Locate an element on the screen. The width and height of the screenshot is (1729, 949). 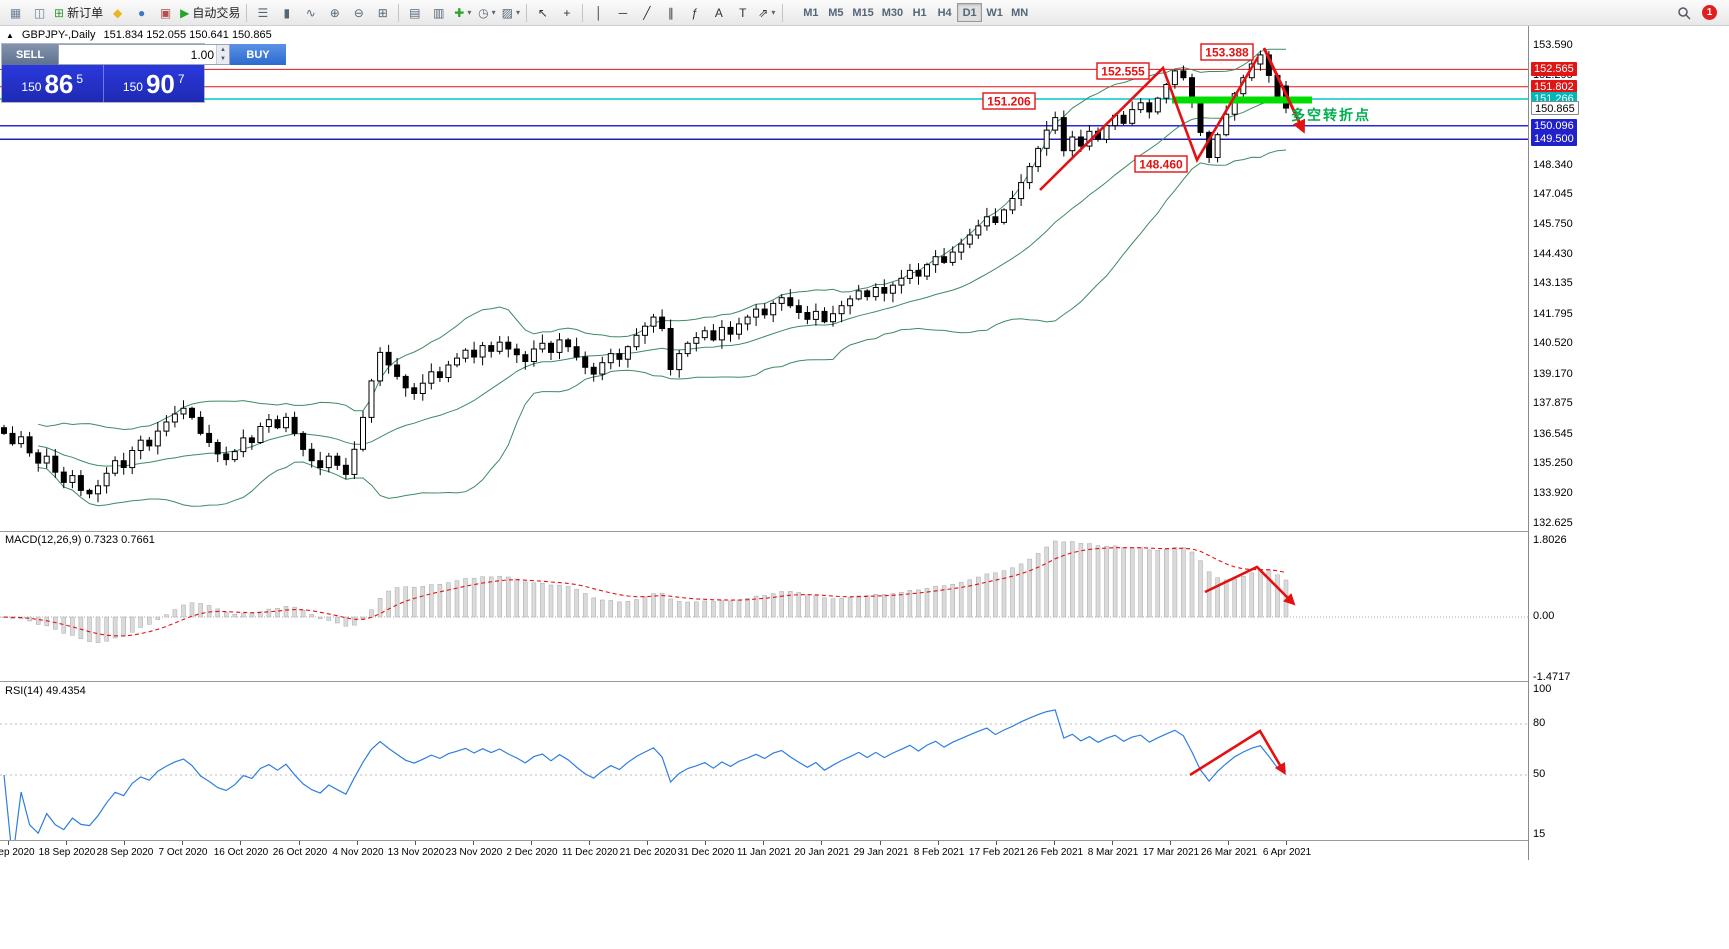
new-chart-button: ▦ is located at coordinates (15, 13).